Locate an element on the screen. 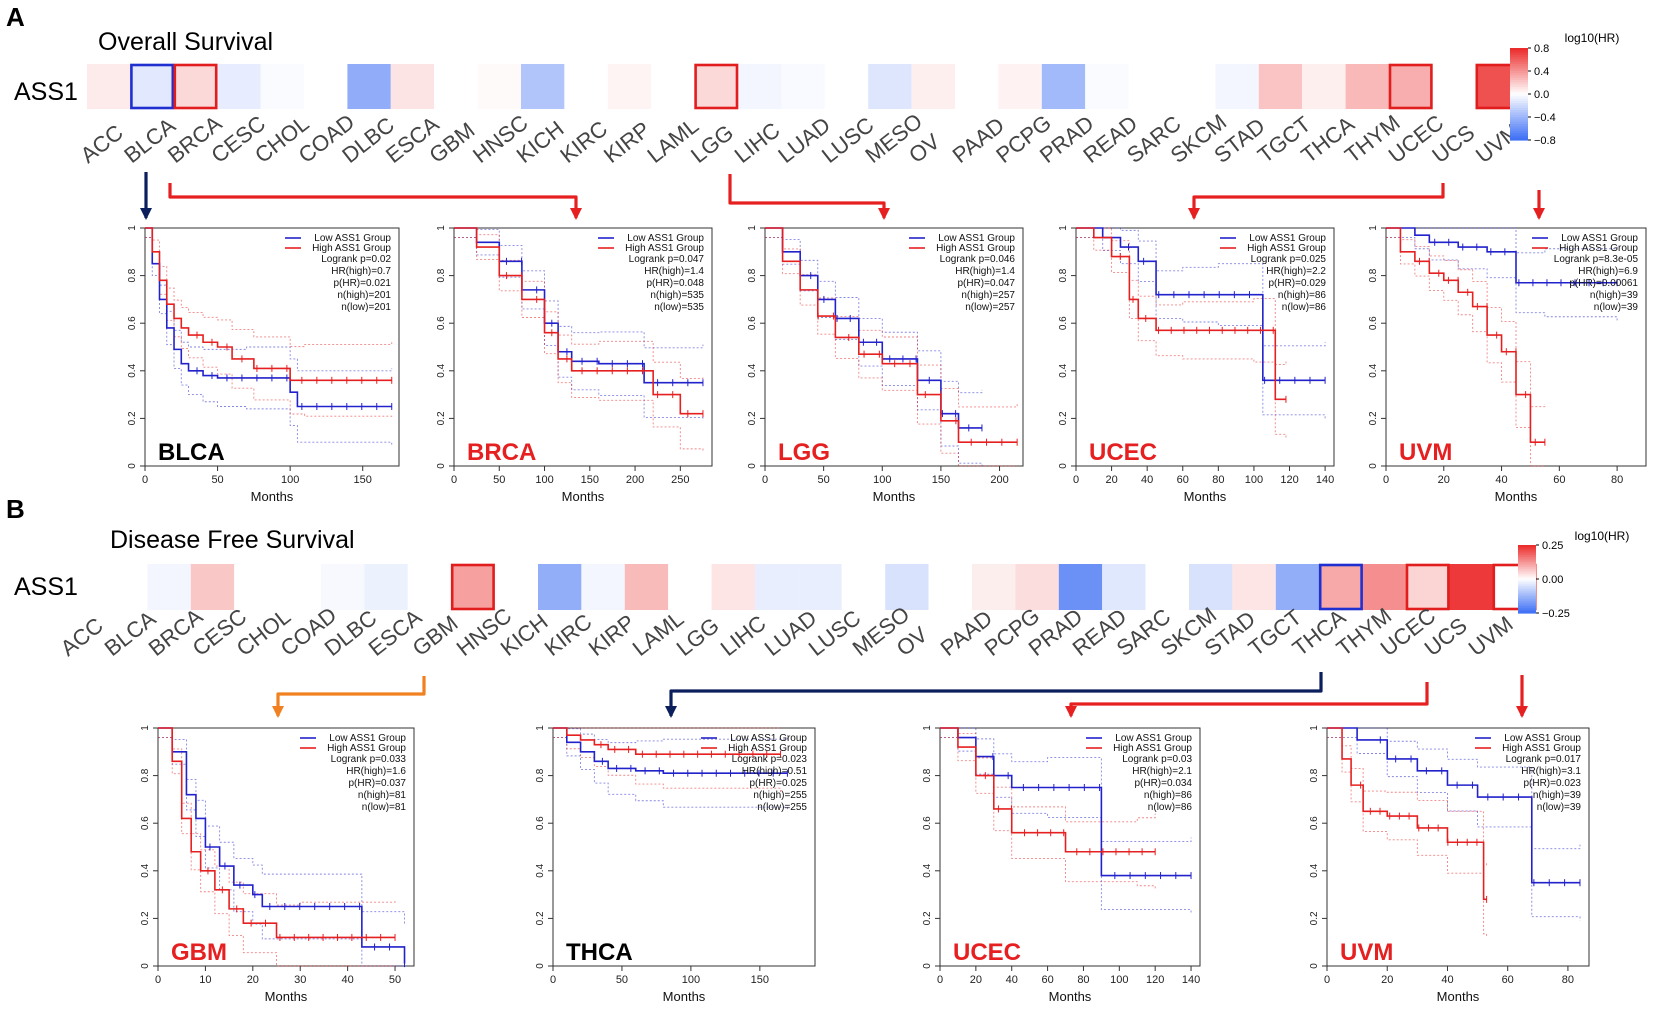  km-b-gbm-ytick-label: 0.8 is located at coordinates (145, 775).